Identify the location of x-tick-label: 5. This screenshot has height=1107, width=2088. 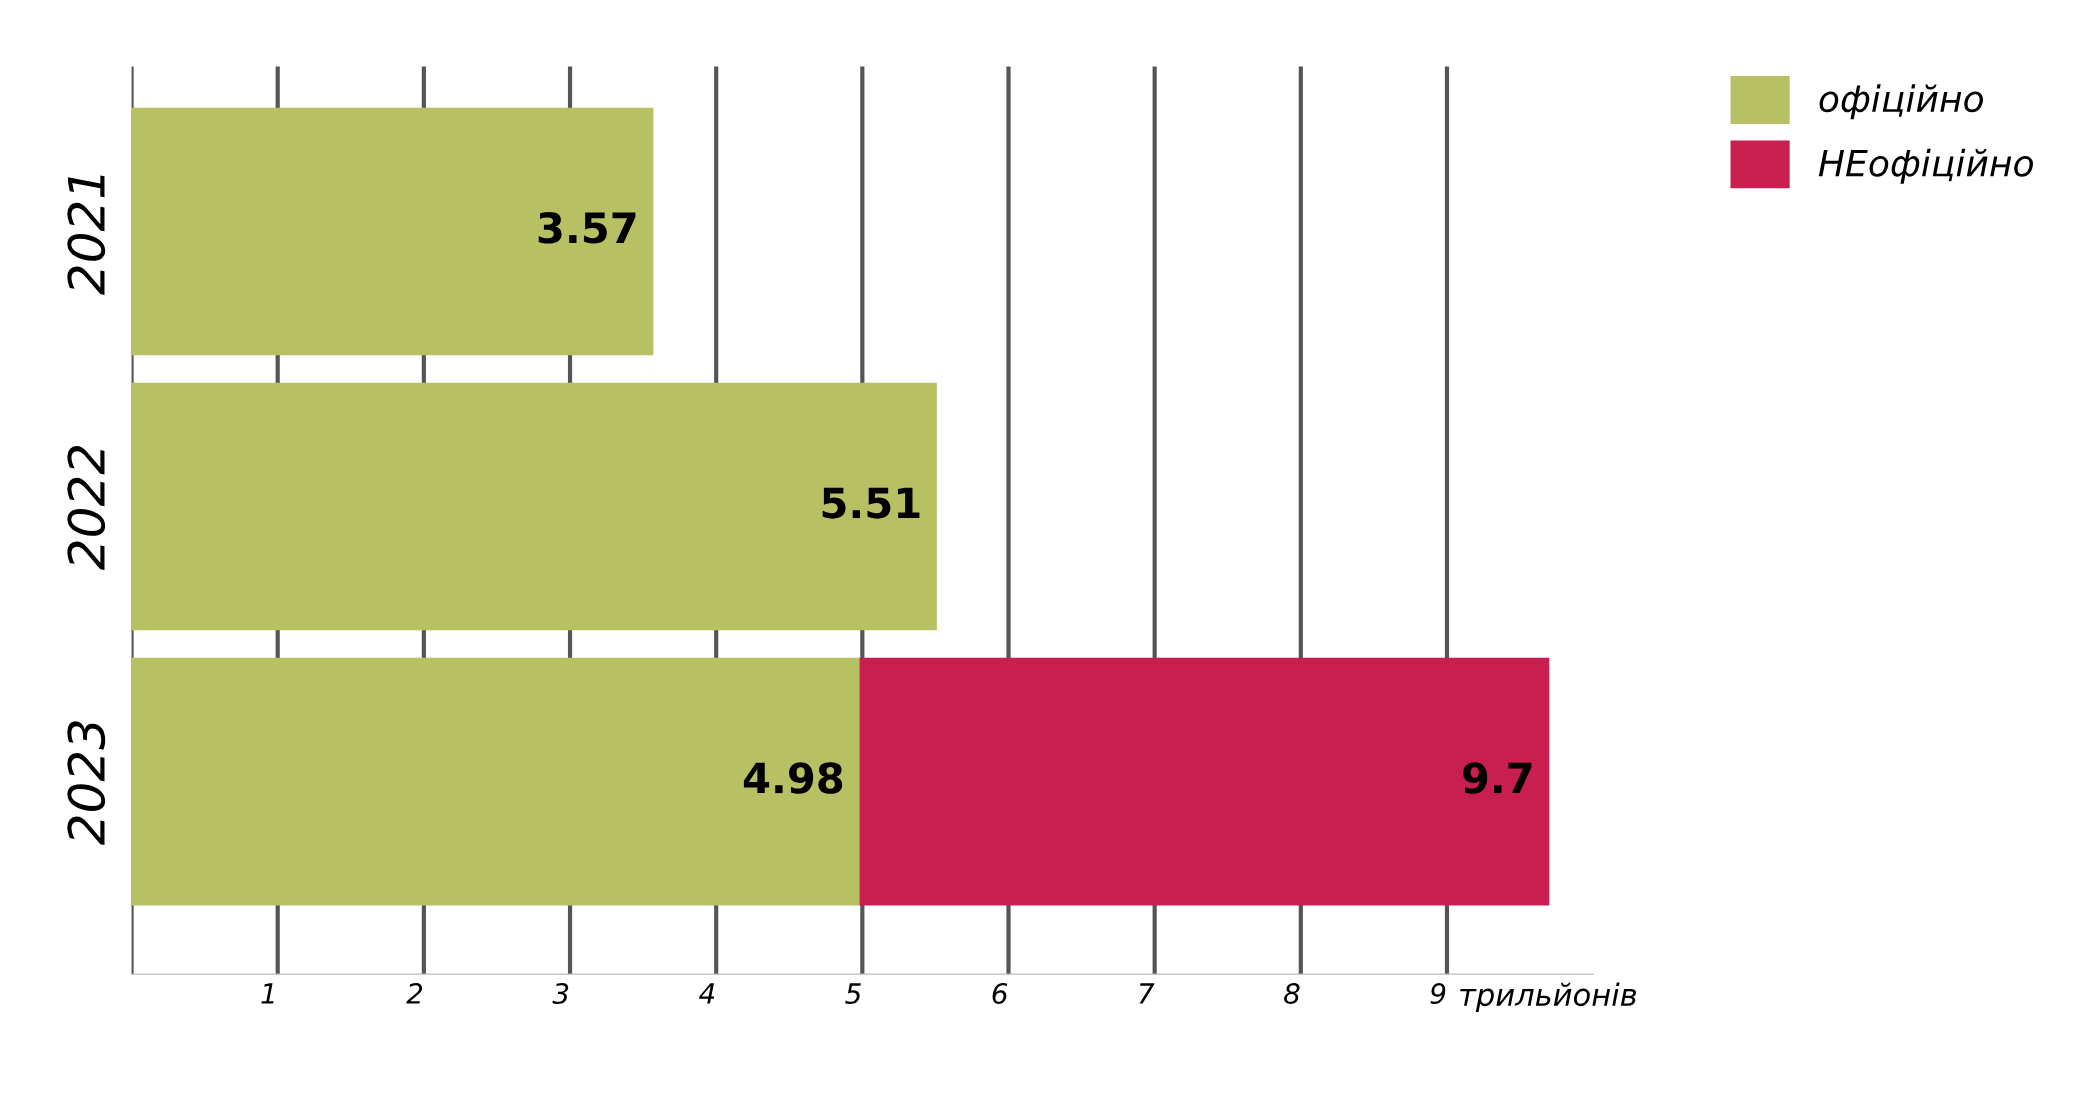
(853, 993).